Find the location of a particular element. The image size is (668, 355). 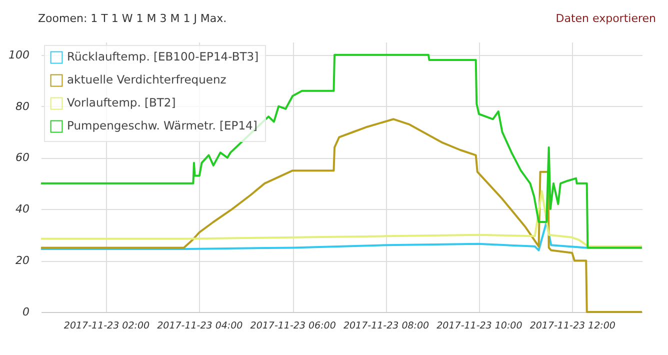

y-tick-label: 100 is located at coordinates (19, 55).